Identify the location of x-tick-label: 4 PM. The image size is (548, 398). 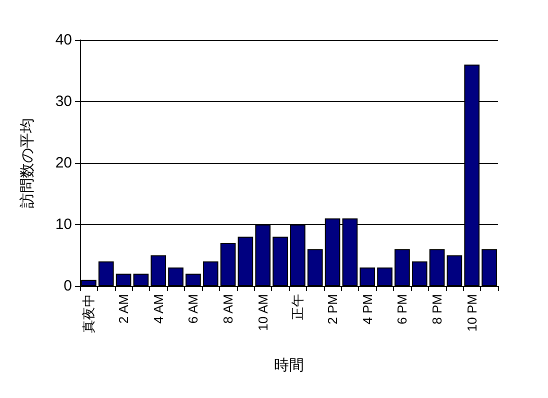
(367, 309).